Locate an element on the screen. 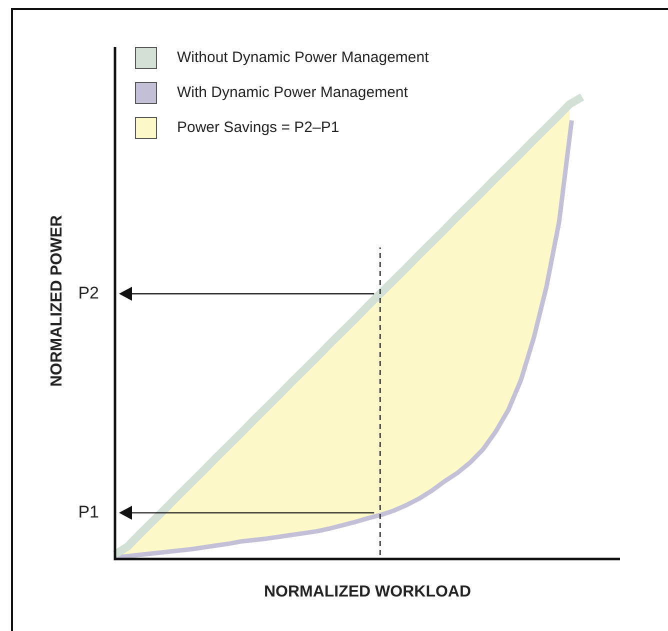 The height and width of the screenshot is (631, 668). x-axis-title: NORMALIZED WORKLOAD is located at coordinates (368, 591).